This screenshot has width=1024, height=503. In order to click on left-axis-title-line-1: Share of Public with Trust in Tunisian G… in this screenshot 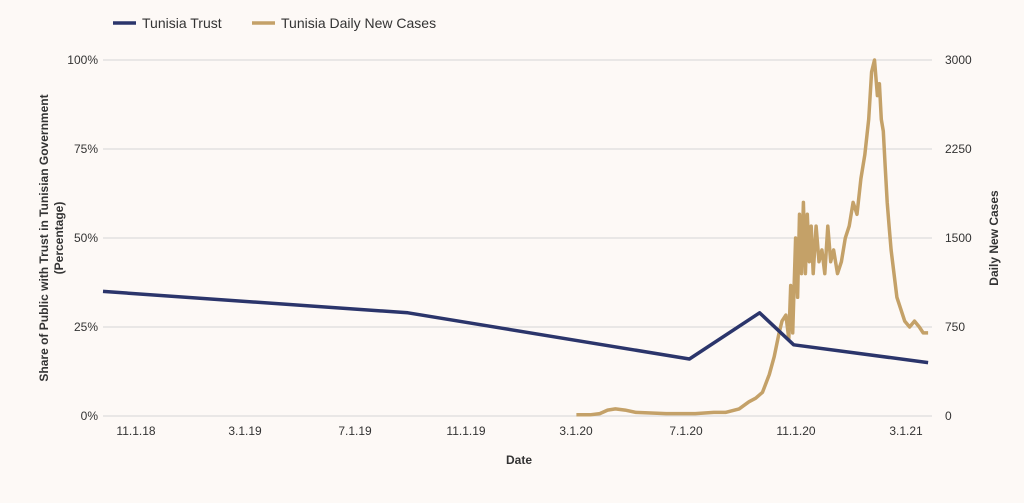, I will do `click(44, 237)`.